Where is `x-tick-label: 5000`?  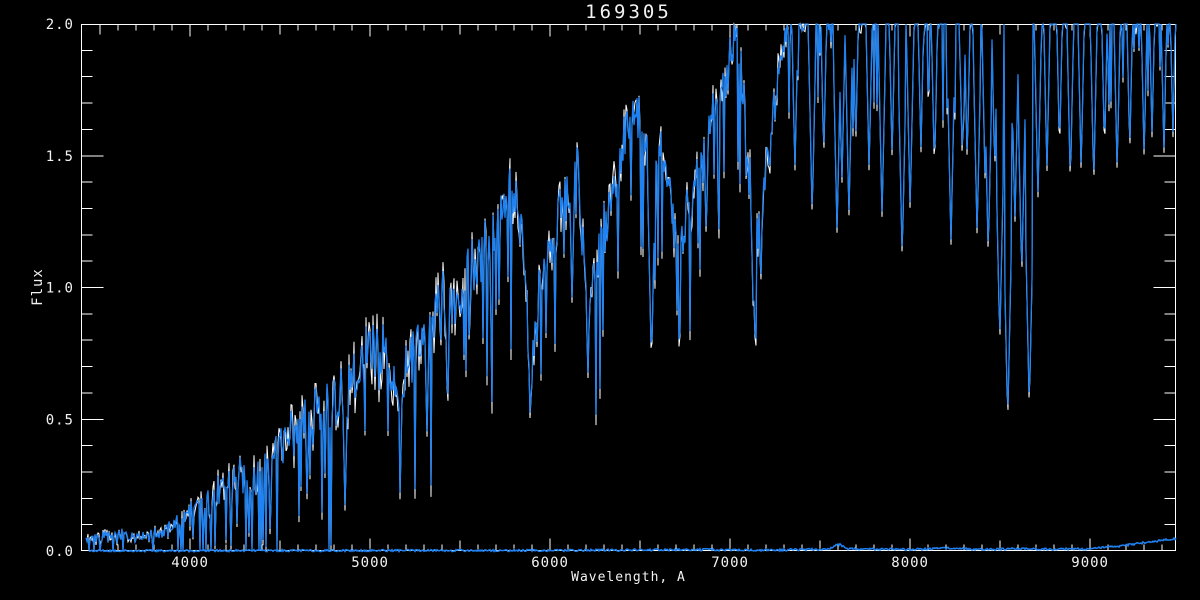 x-tick-label: 5000 is located at coordinates (370, 563).